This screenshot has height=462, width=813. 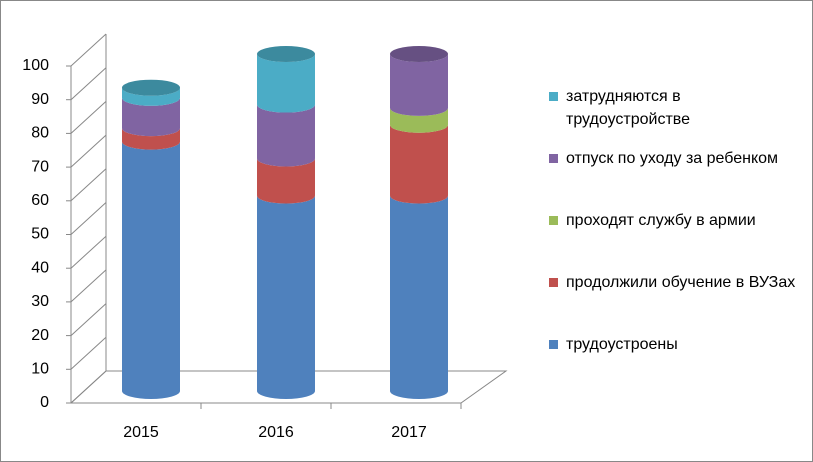 What do you see at coordinates (40, 133) in the screenshot?
I see `y-tick-label: 80` at bounding box center [40, 133].